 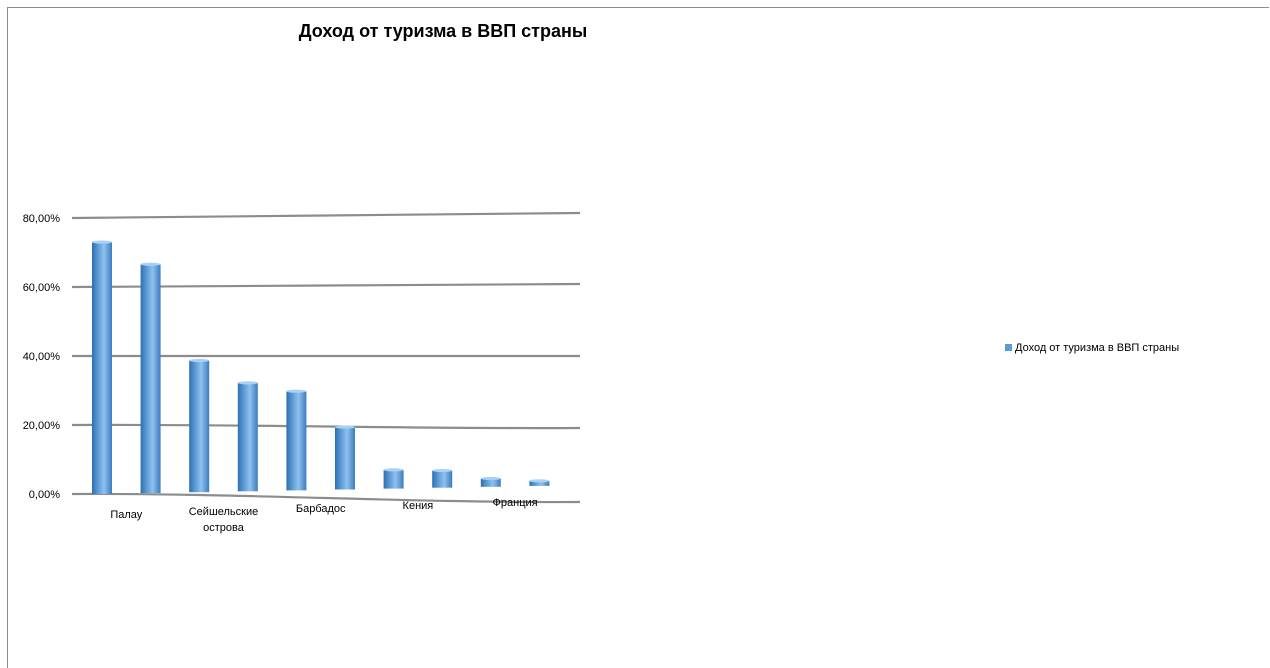 I want to click on chart-title: Доход от туризма в ВВП страны, so click(x=443, y=31).